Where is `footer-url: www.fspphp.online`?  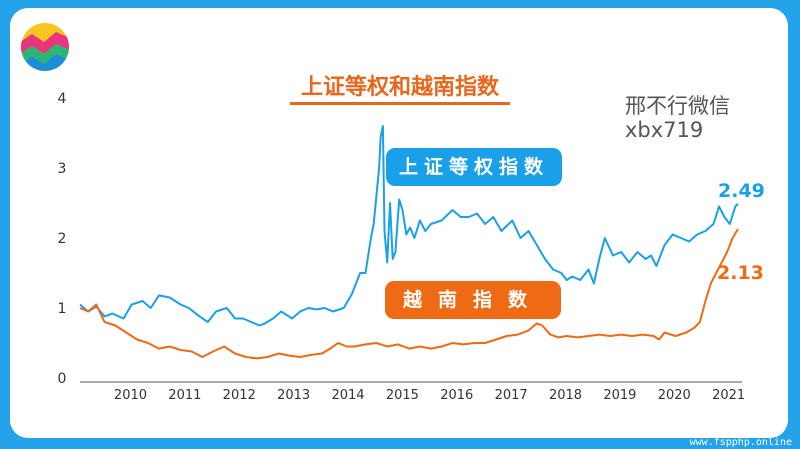
footer-url: www.fspphp.online is located at coordinates (740, 442).